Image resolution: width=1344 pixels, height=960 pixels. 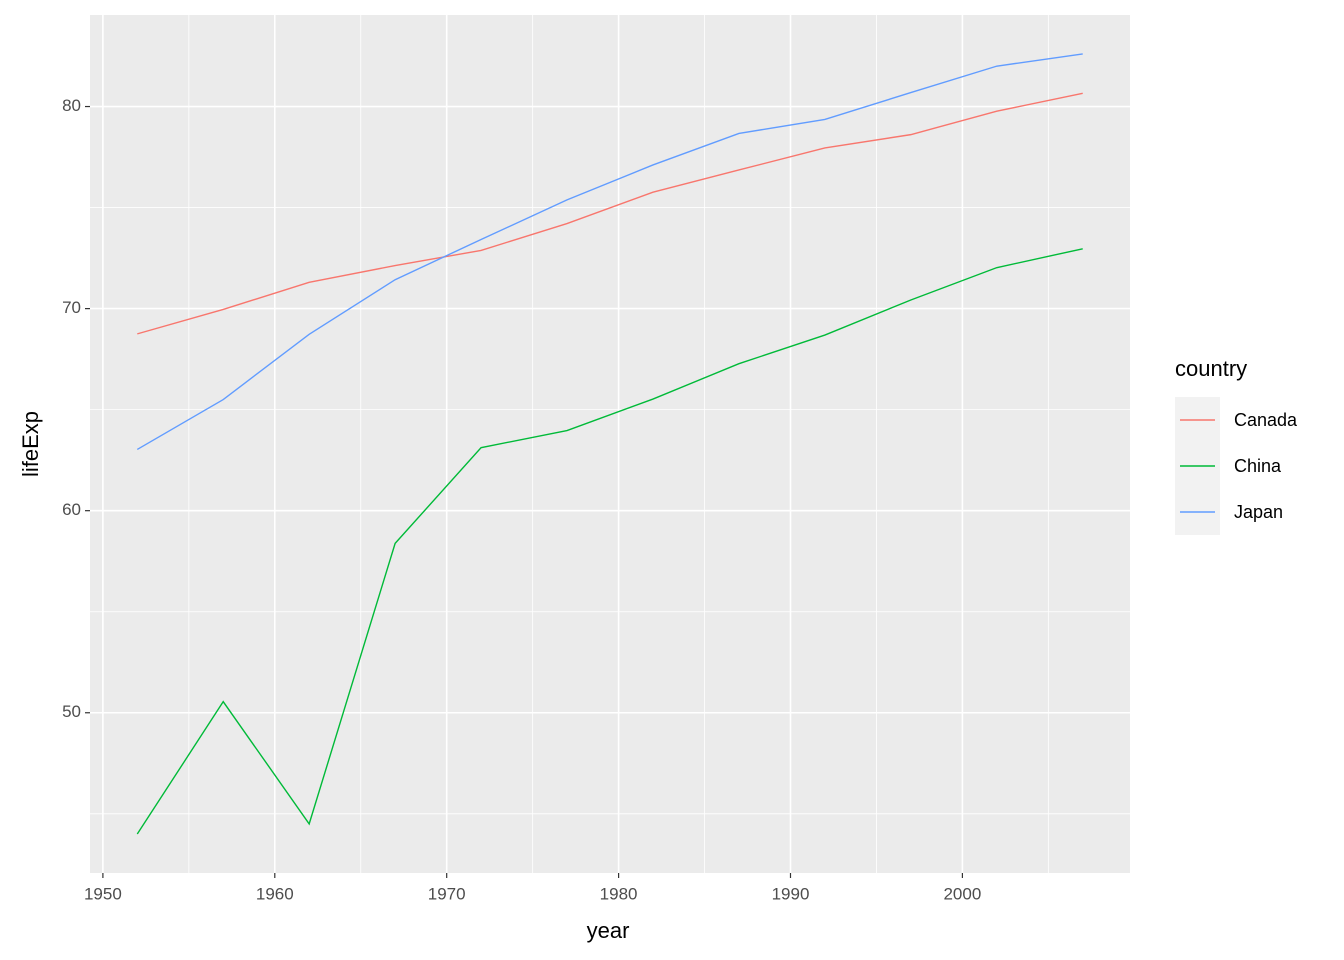 What do you see at coordinates (71, 105) in the screenshot?
I see `y-tick-label: 80` at bounding box center [71, 105].